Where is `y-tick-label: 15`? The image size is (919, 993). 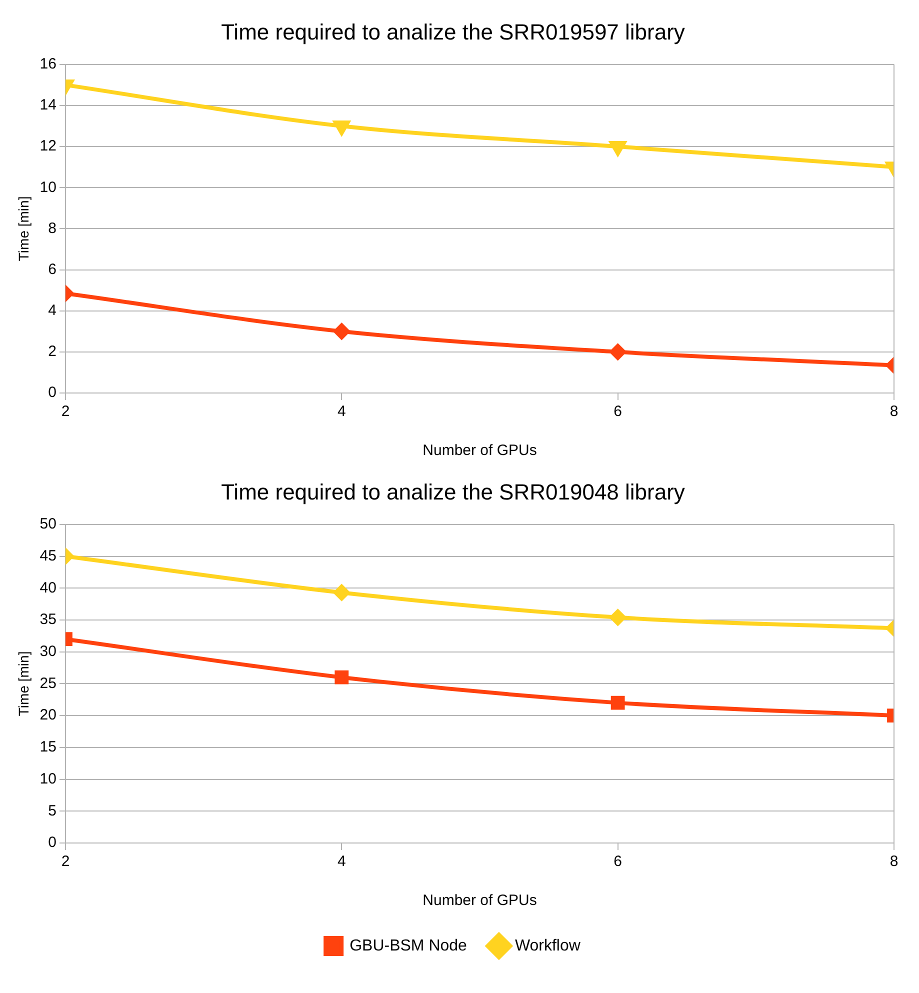 y-tick-label: 15 is located at coordinates (48, 747).